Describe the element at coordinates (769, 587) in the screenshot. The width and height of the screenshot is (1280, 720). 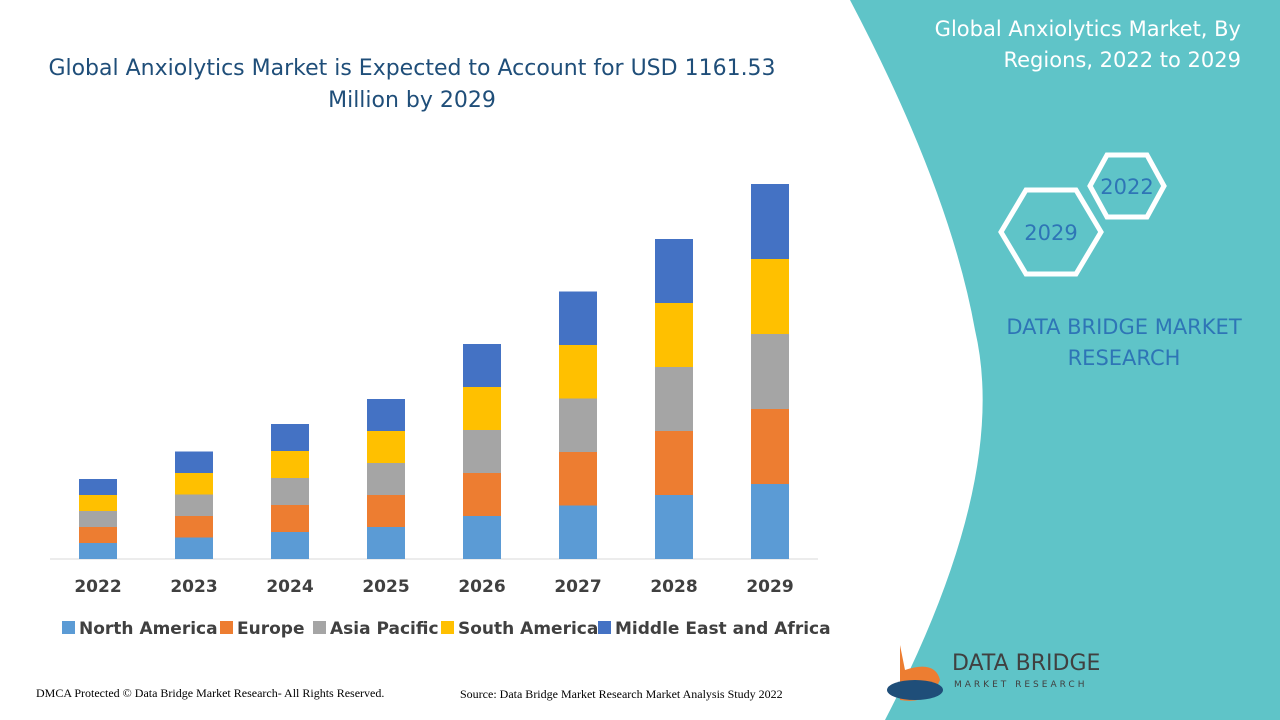
I see `x-tick-label: 2029` at that location.